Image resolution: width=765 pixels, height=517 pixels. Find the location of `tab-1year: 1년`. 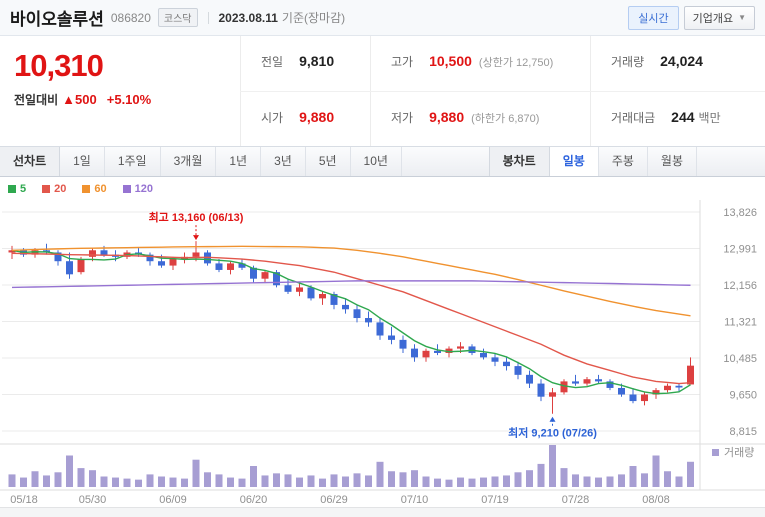

tab-1year: 1년 is located at coordinates (239, 161).